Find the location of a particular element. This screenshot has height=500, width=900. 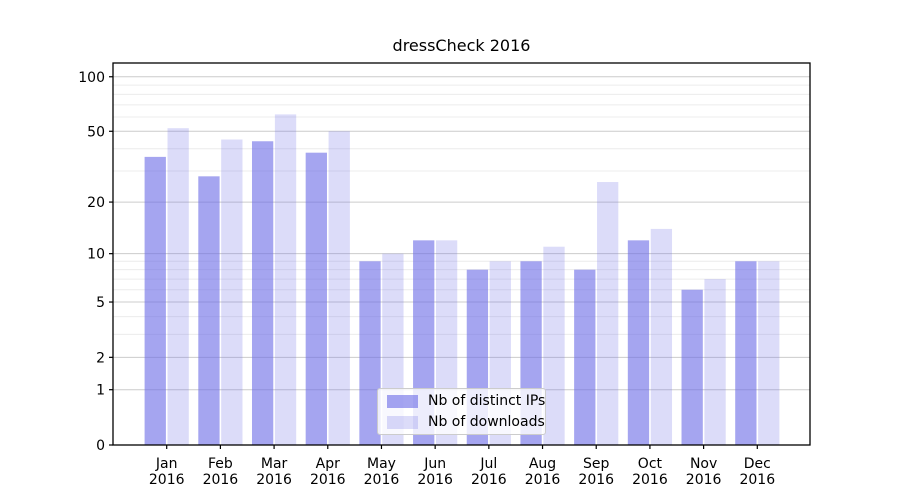

bar-aug-2016-s1 is located at coordinates (554, 345).